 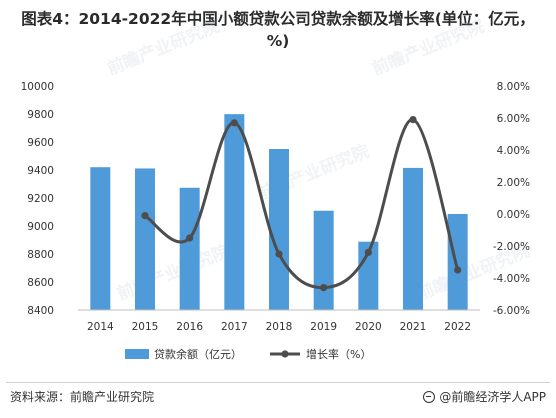 What do you see at coordinates (137, 354) in the screenshot?
I see `legend-bar-swatch` at bounding box center [137, 354].